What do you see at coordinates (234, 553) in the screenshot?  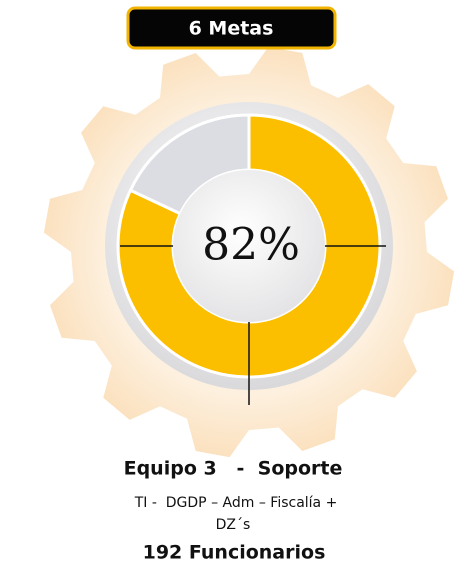 I see `staff-count: 192 Funcionarios` at bounding box center [234, 553].